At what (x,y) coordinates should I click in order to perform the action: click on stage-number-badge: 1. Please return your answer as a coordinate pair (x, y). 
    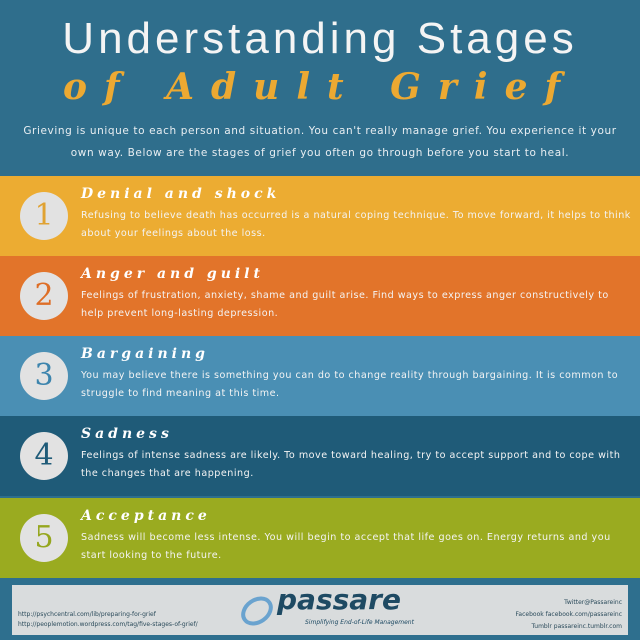
    Looking at the image, I should click on (44, 216).